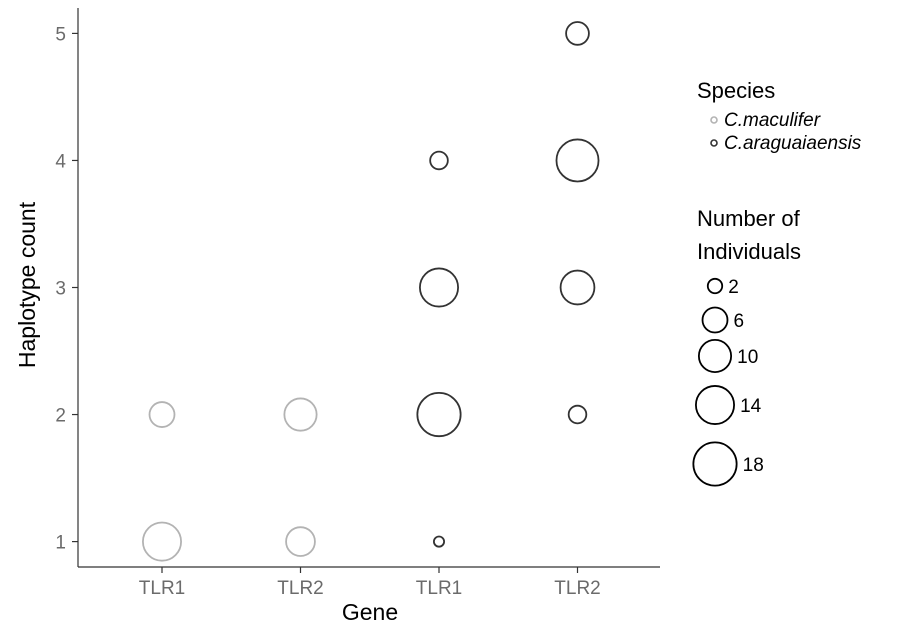  Describe the element at coordinates (60, 416) in the screenshot. I see `y-tick-label: 2` at that location.